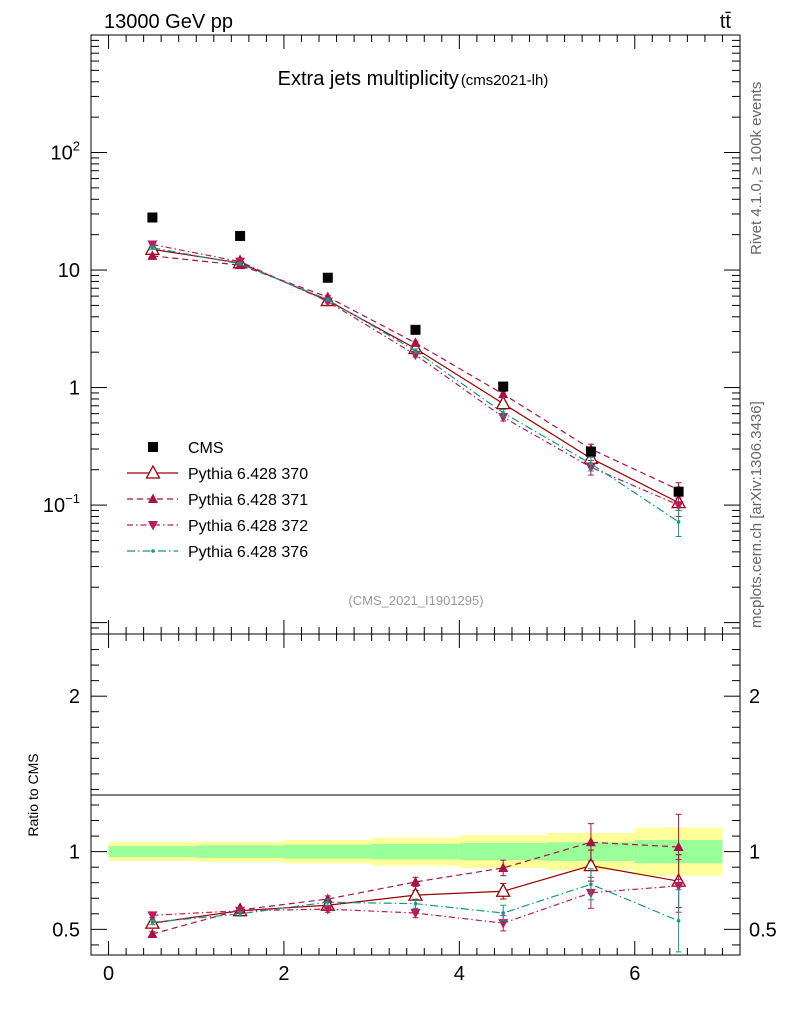 The height and width of the screenshot is (1024, 786). Describe the element at coordinates (756, 514) in the screenshot. I see `site-label: mcplots.cern.ch [arXiv:1306.3436]` at that location.